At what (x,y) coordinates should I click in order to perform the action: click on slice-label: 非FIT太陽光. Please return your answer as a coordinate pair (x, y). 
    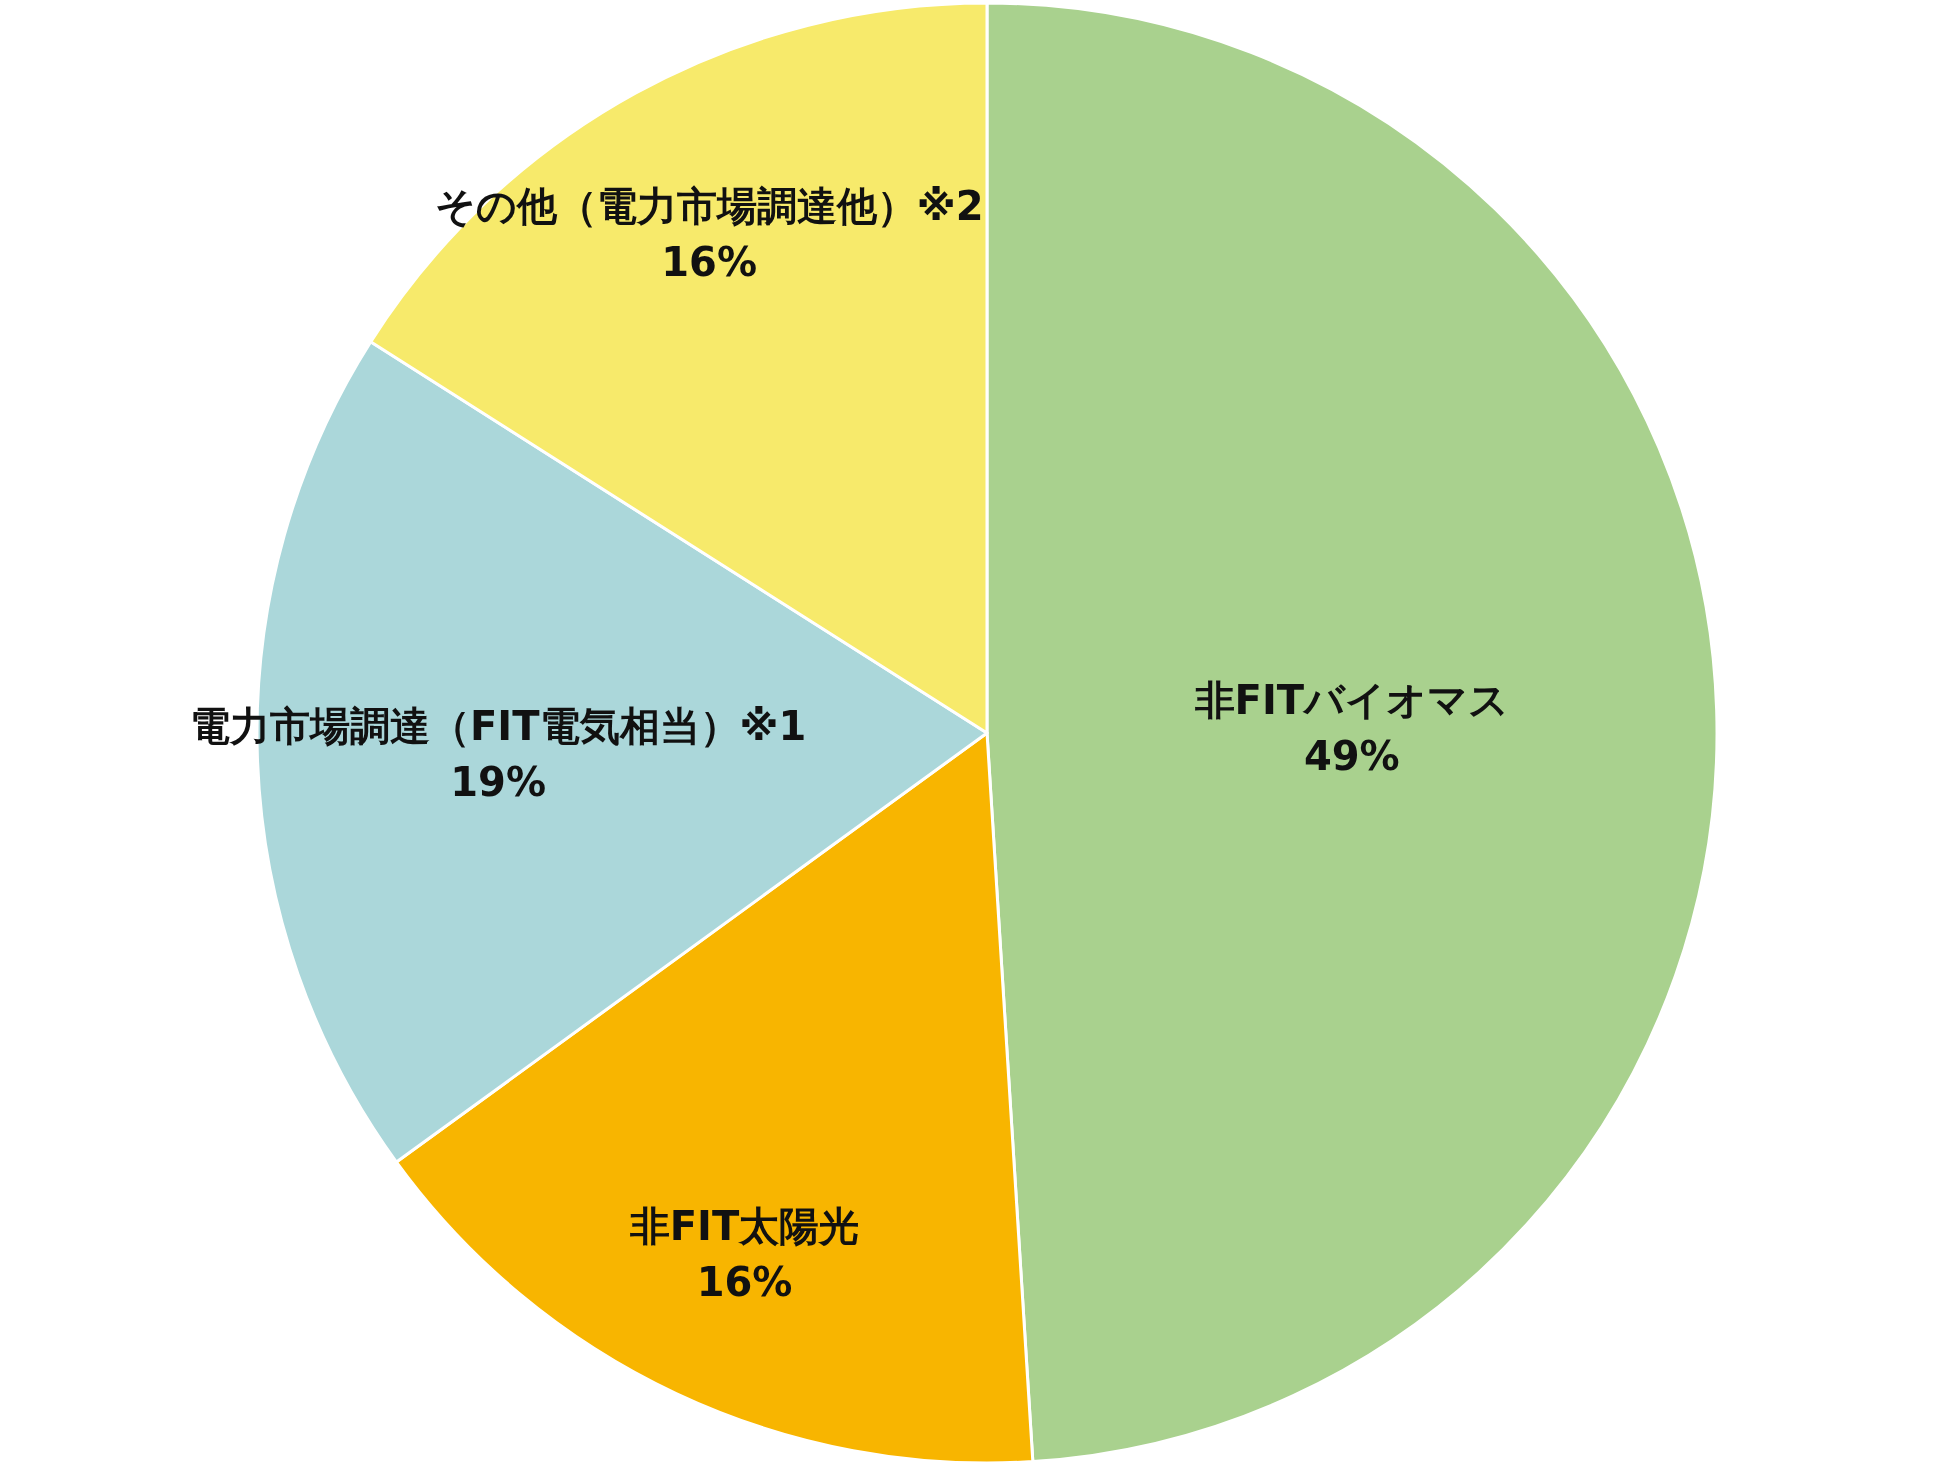
    Looking at the image, I should click on (744, 1226).